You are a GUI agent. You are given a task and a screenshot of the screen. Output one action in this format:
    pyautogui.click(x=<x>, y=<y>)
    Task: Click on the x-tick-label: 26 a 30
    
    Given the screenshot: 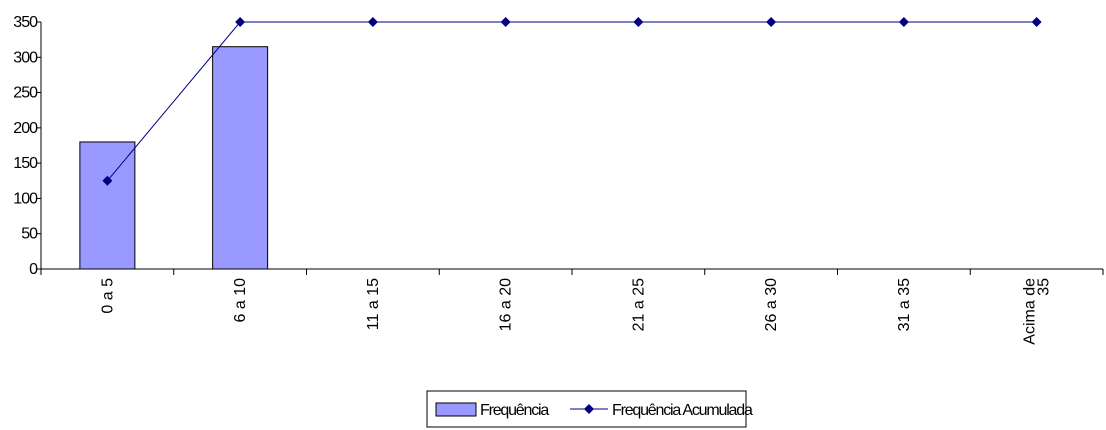 What is the action you would take?
    pyautogui.click(x=771, y=304)
    